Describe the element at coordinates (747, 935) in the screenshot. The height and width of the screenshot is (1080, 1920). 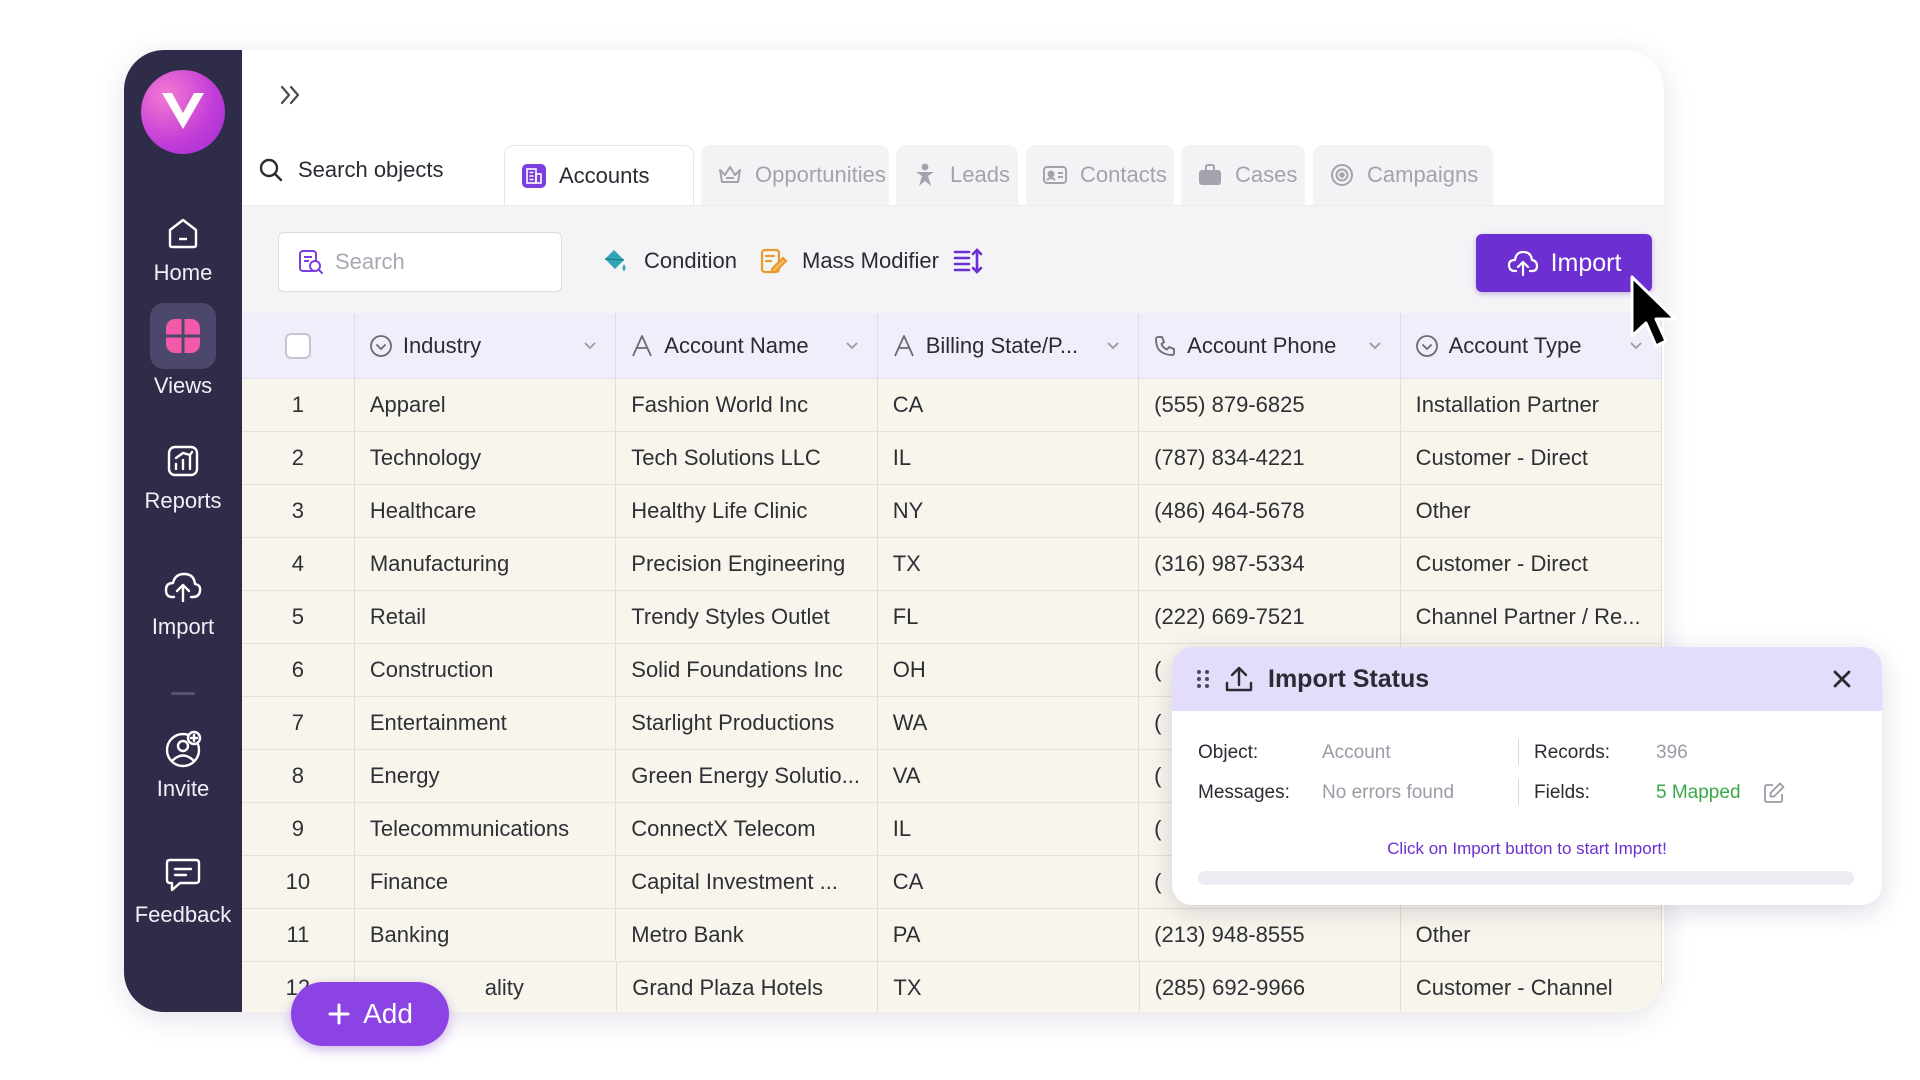
I see `cell-account-name: Metro Bank` at that location.